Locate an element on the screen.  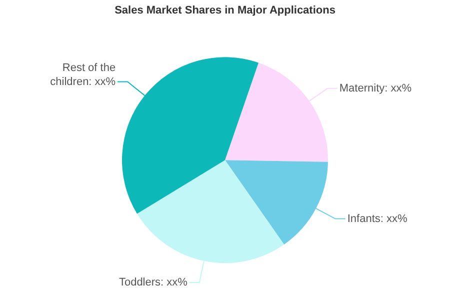
slice-label: Rest of the children: xx% is located at coordinates (83, 75).